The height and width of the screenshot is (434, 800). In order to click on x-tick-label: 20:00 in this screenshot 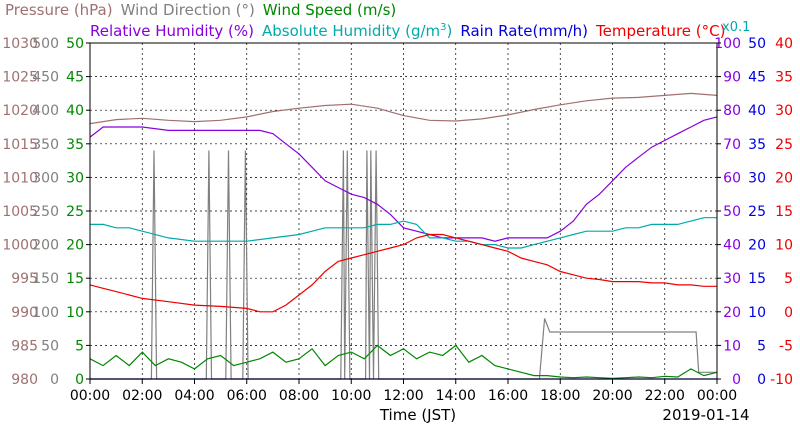, I will do `click(612, 396)`.